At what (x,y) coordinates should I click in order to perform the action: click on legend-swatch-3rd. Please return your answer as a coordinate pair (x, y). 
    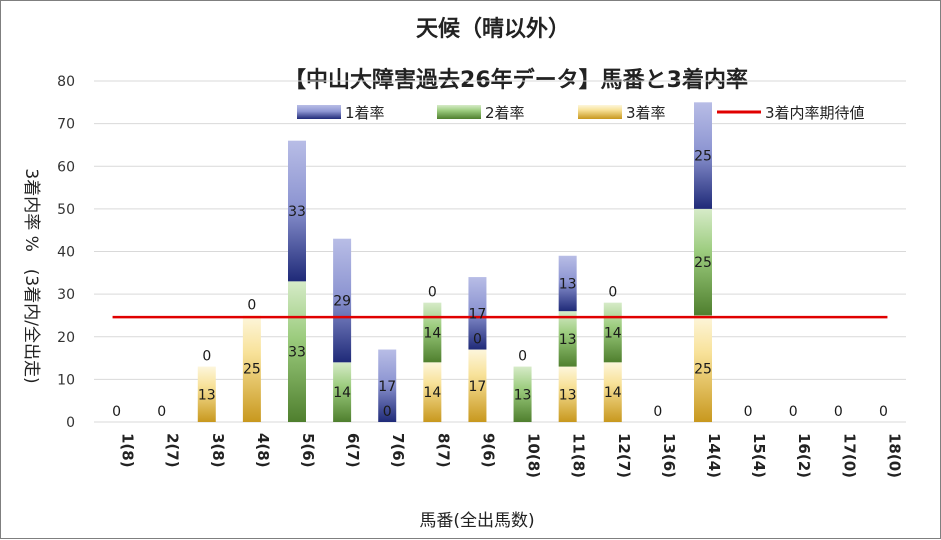
    Looking at the image, I should click on (600, 112).